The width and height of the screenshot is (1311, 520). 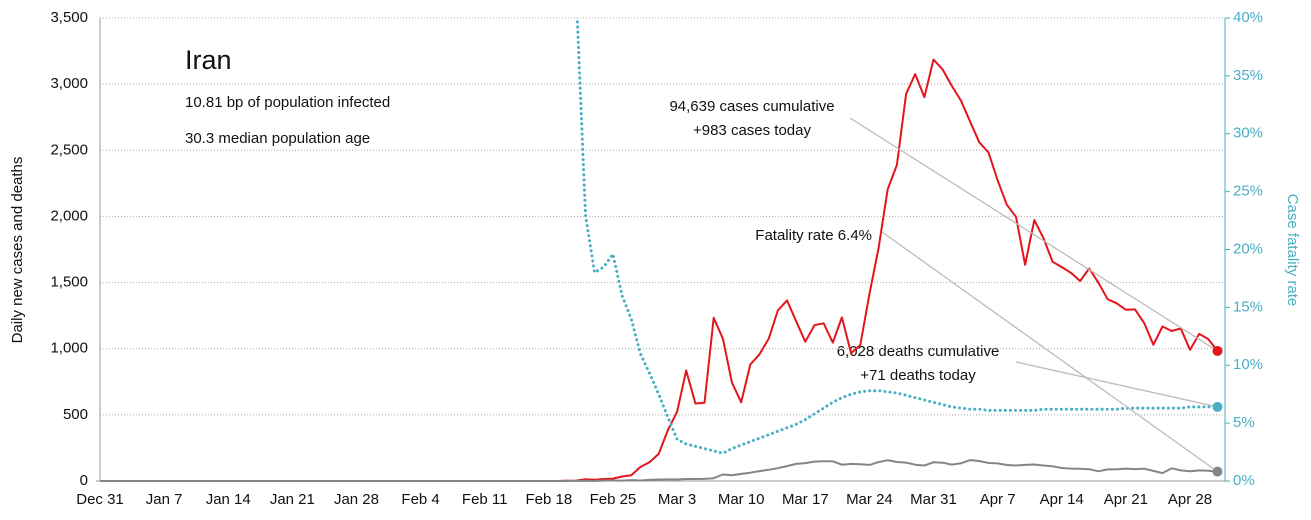 I want to click on y2-tick-label: 35%, so click(x=1248, y=75).